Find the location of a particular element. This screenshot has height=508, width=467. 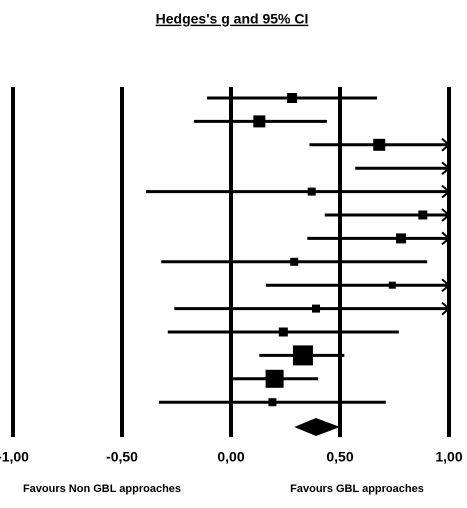

annotation: Favours GBL approaches is located at coordinates (357, 489).